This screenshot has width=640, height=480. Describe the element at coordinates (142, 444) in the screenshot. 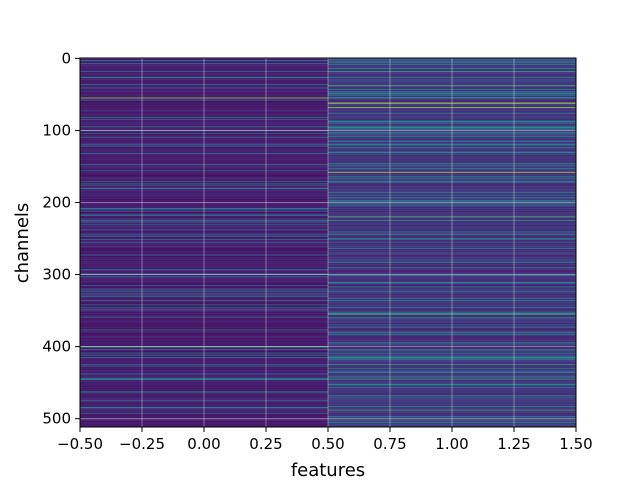

I see `x-tick-label: −0.25` at that location.